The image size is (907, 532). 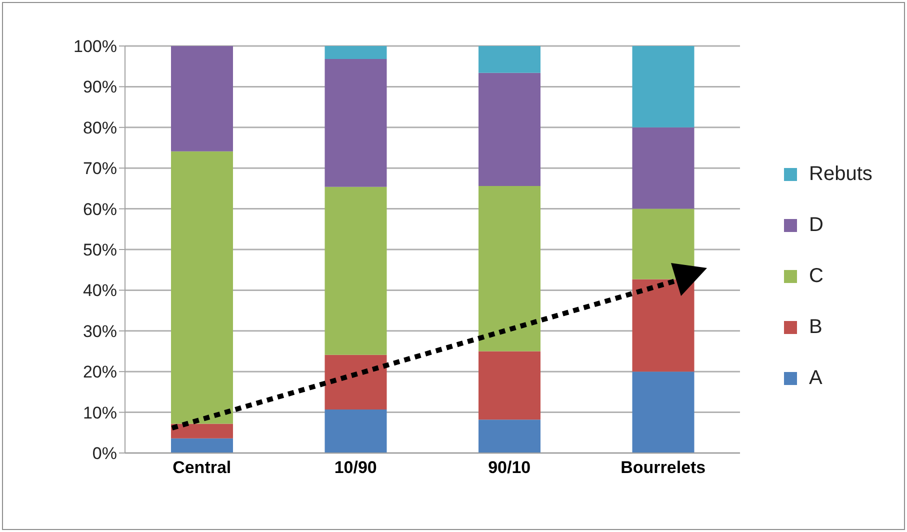 What do you see at coordinates (99, 412) in the screenshot?
I see `y-tick-label: 10%` at bounding box center [99, 412].